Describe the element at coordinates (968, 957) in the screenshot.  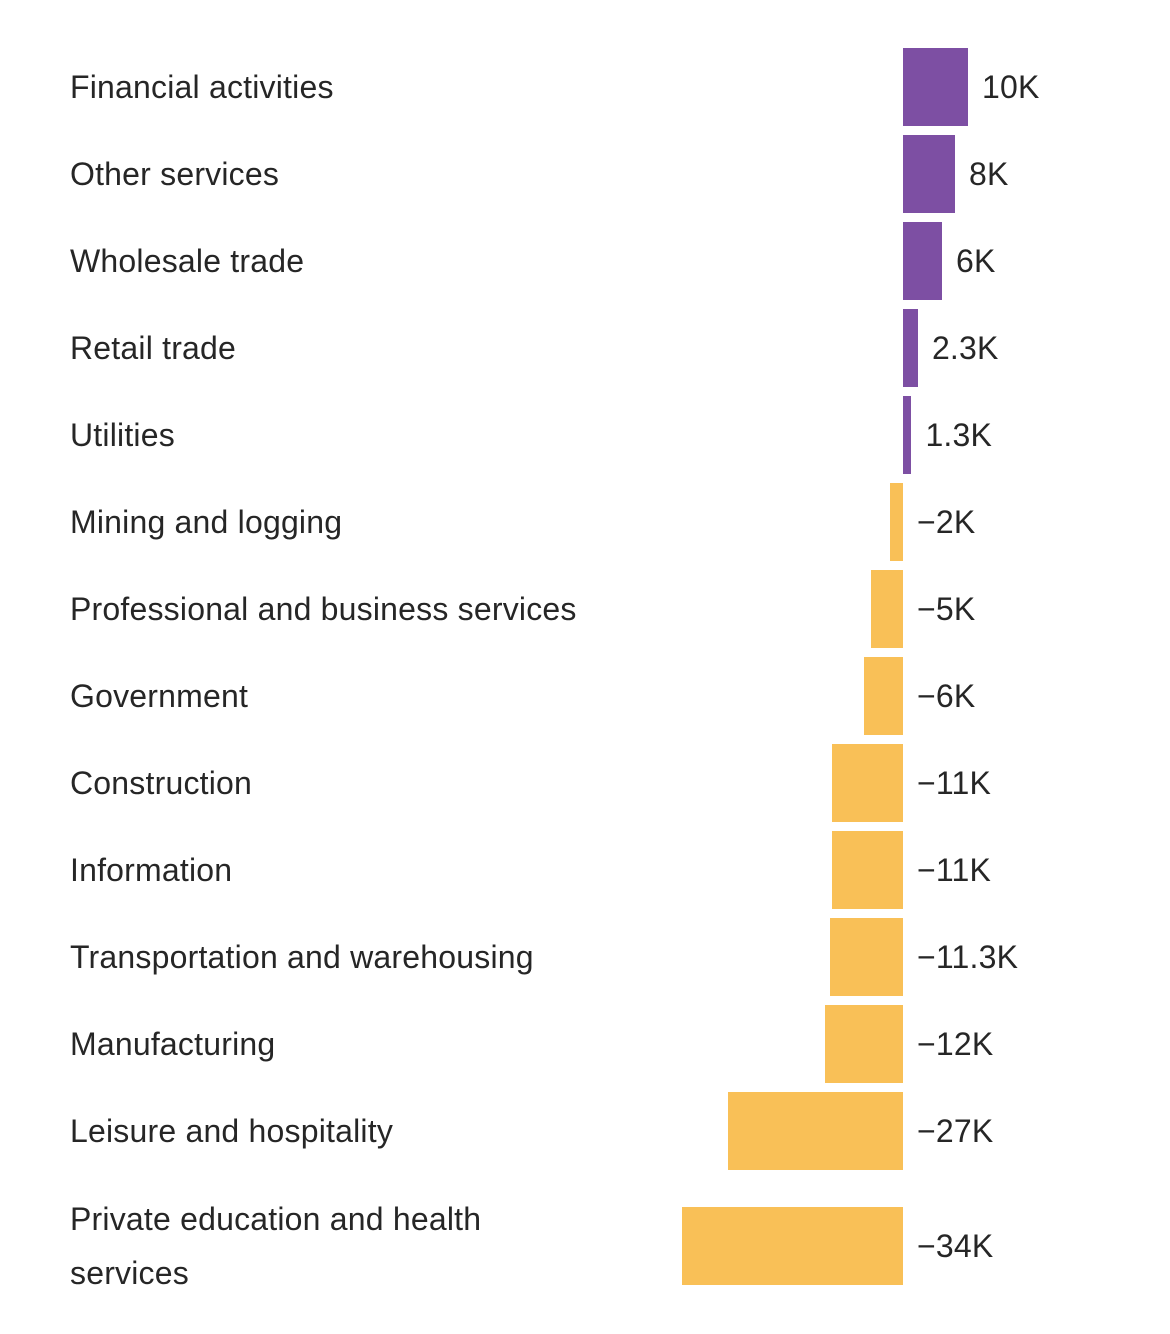
I see `value-label: −11.3K` at that location.